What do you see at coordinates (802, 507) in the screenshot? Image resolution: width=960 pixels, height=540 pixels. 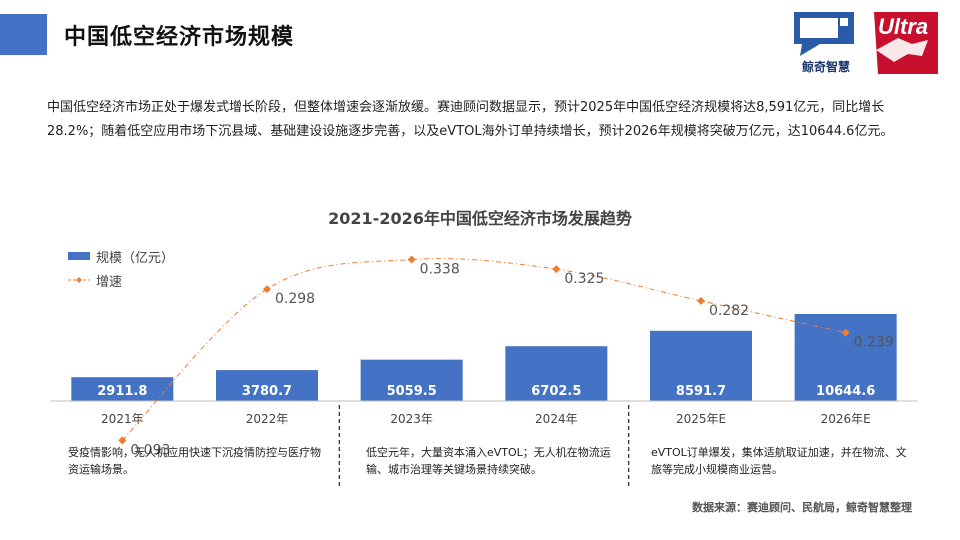 I see `data-source: 数据来源：赛迪顾问、民航局，鲸奇智慧整理` at bounding box center [802, 507].